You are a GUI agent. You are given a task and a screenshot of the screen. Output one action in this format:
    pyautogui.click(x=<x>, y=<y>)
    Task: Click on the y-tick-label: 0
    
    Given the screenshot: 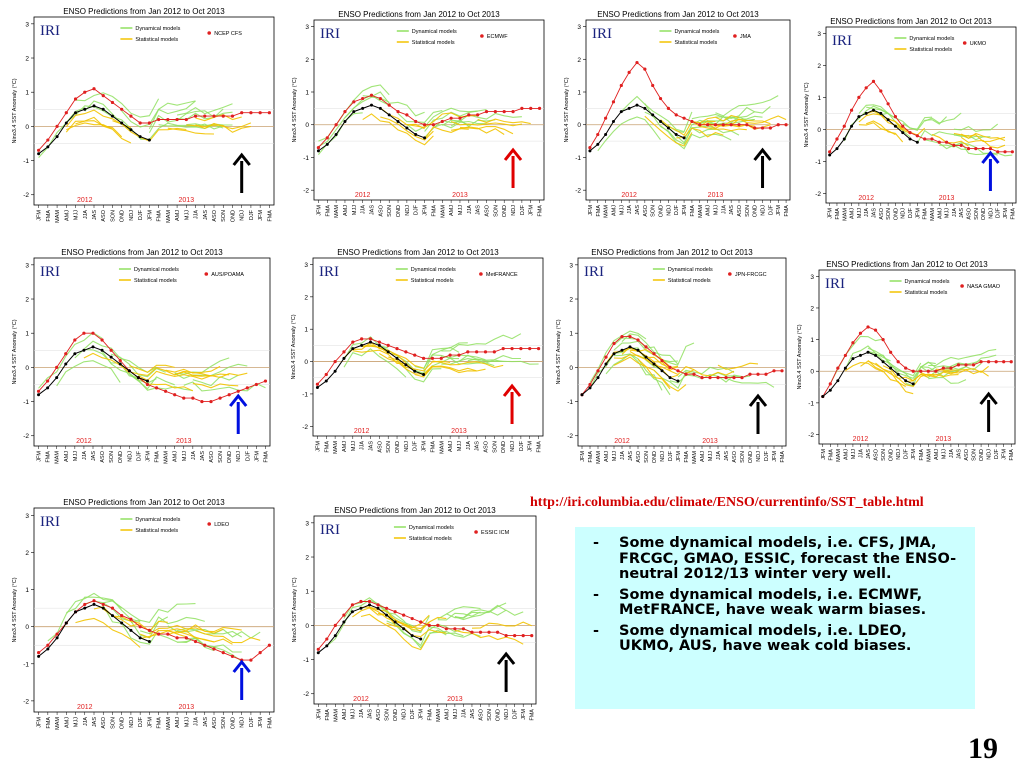 What is the action you would take?
    pyautogui.click(x=571, y=368)
    